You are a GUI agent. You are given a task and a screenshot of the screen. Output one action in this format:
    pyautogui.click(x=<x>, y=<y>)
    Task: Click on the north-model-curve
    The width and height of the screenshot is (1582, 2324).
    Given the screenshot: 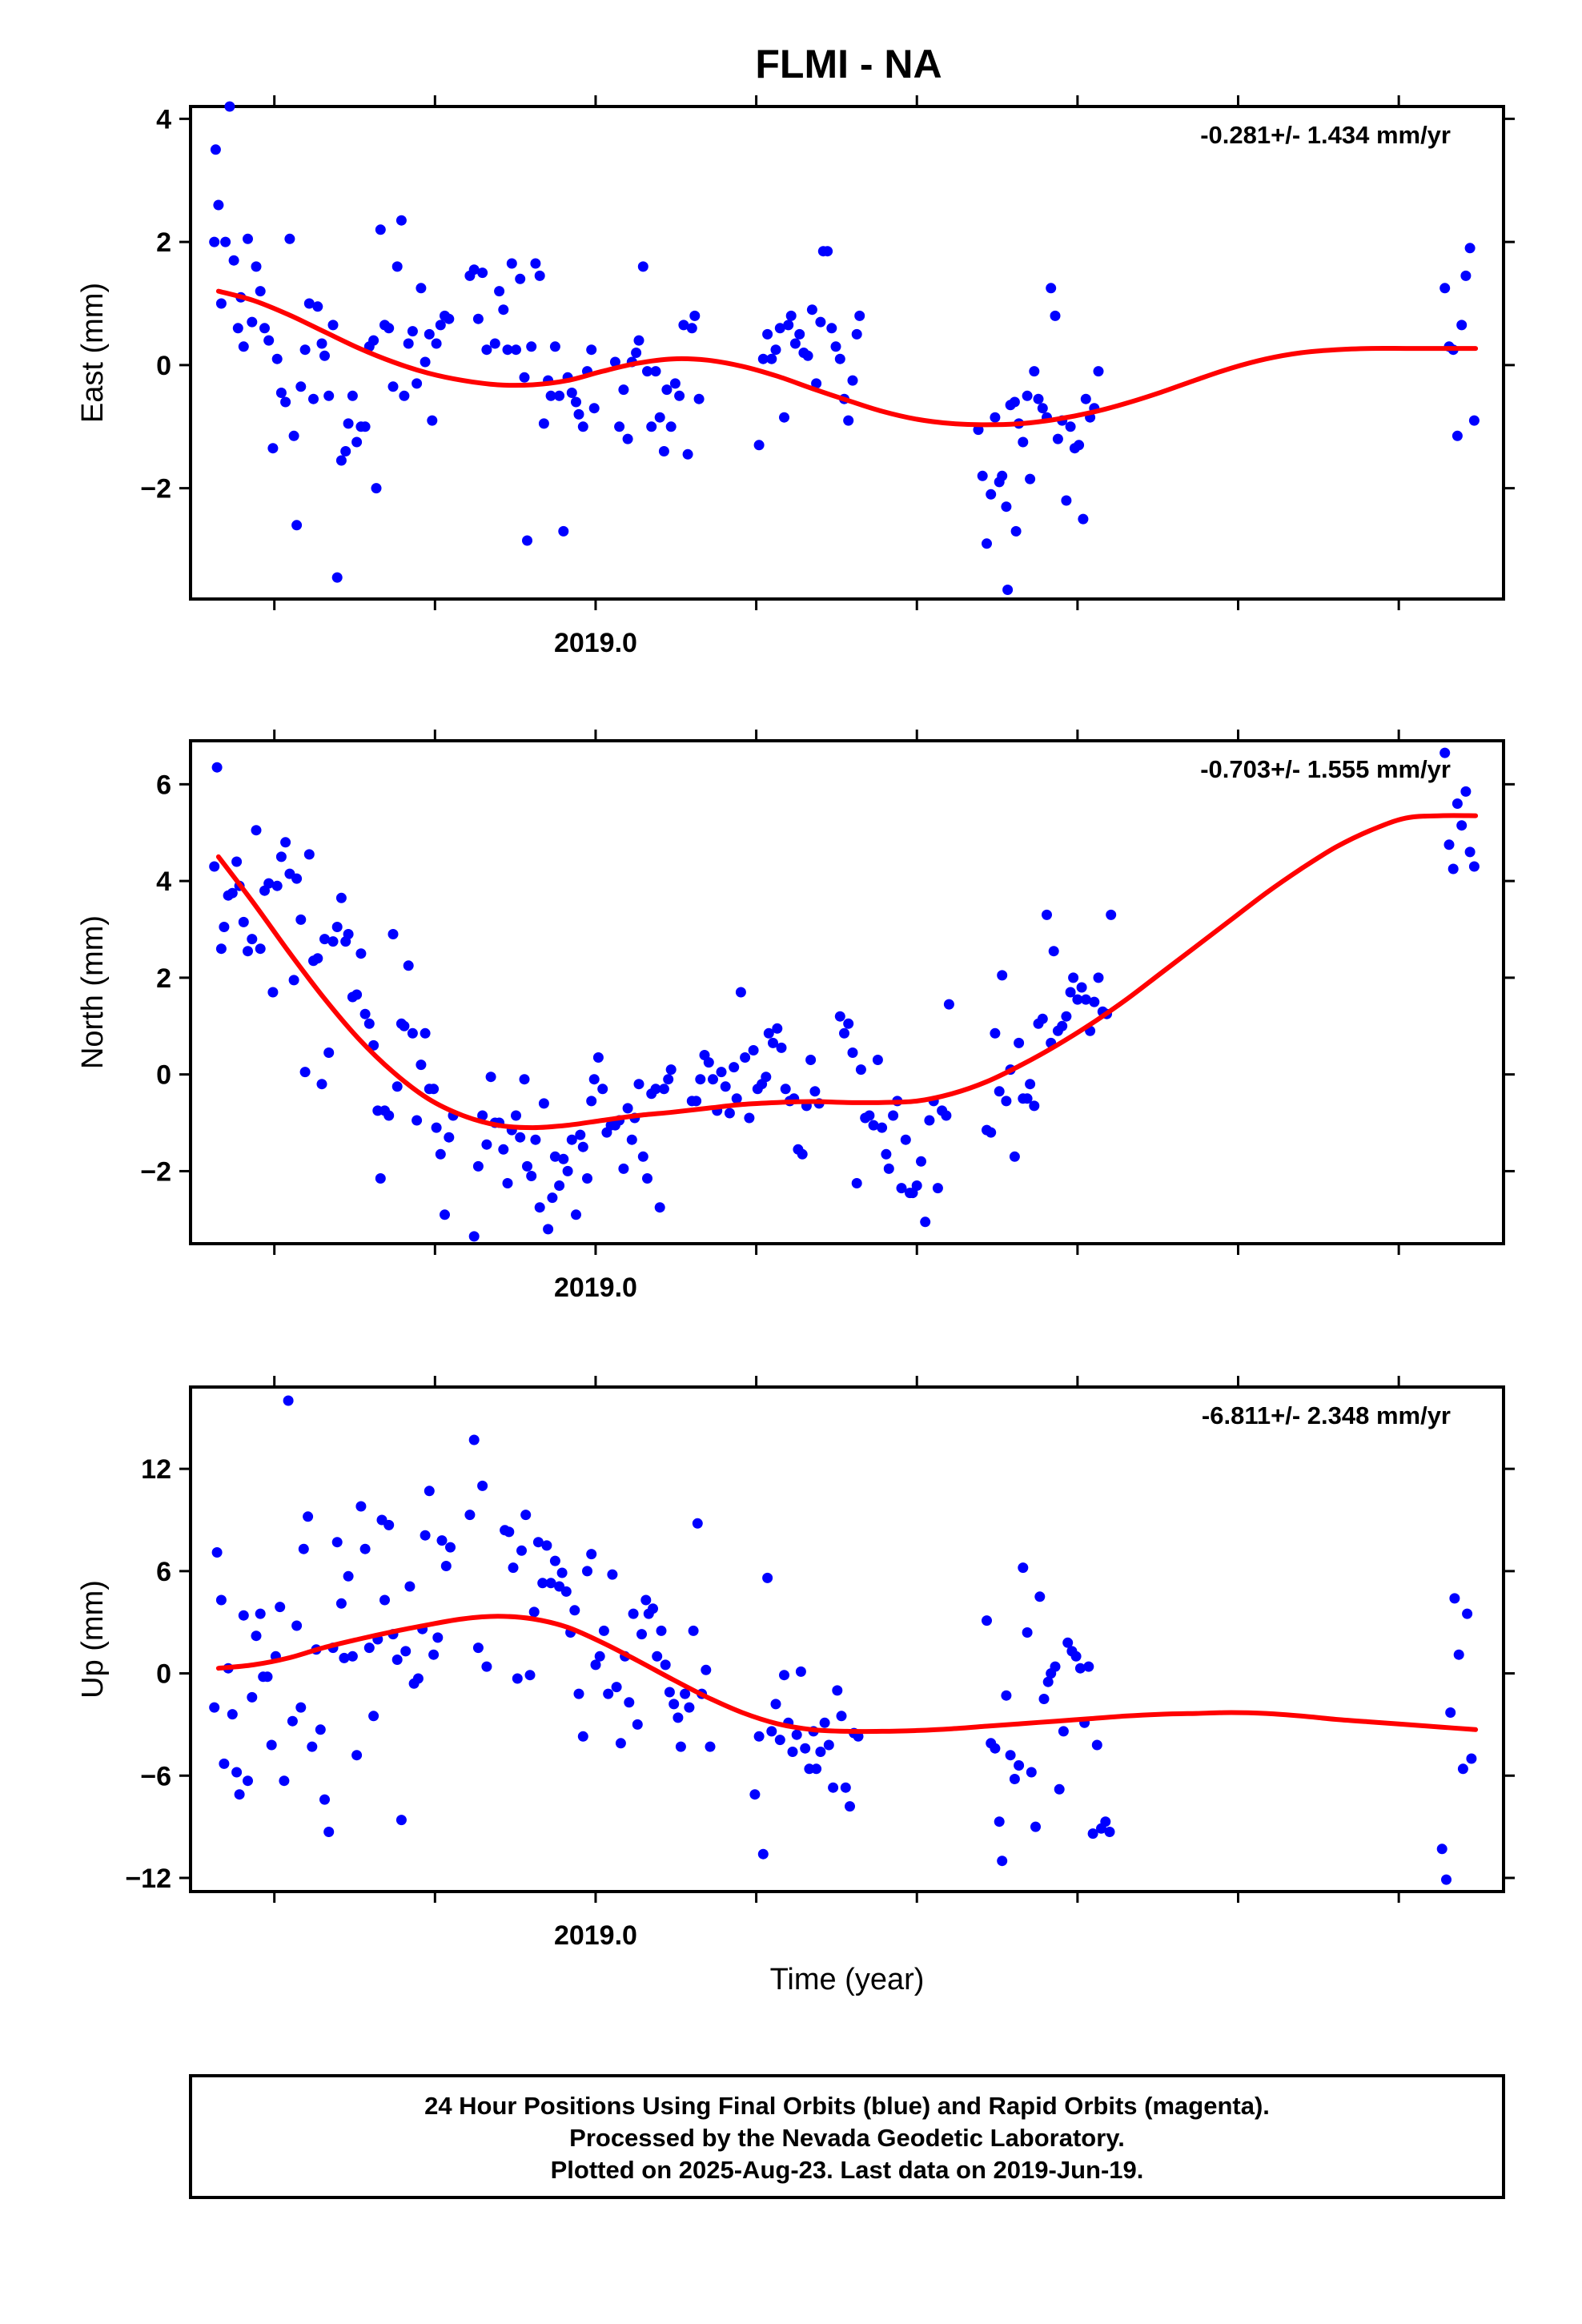 What is the action you would take?
    pyautogui.click(x=847, y=972)
    